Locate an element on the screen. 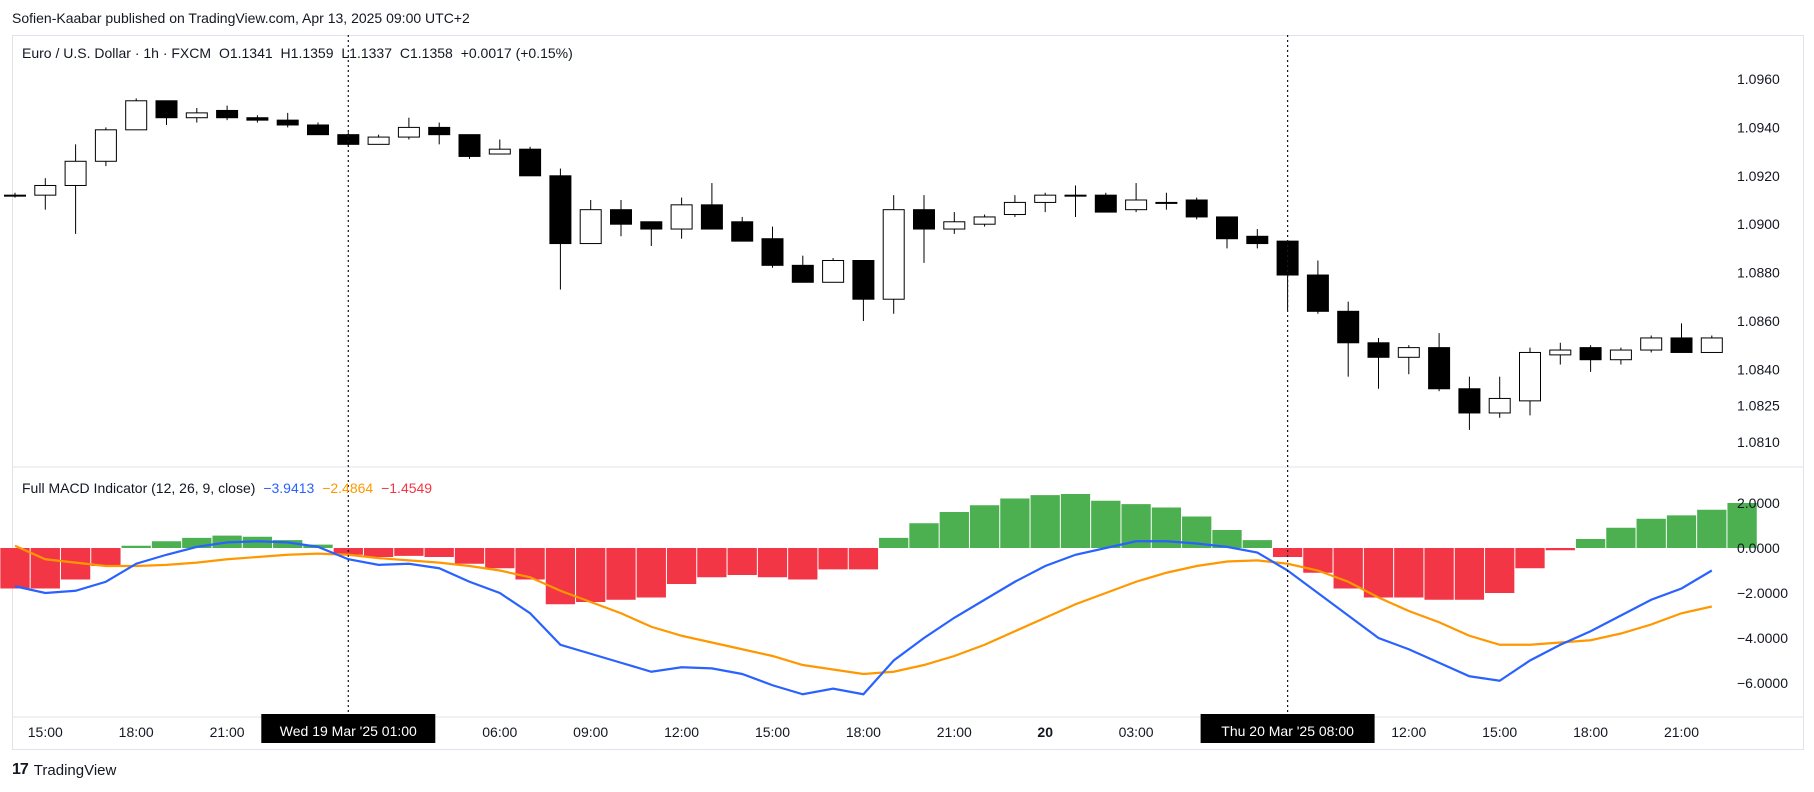 The width and height of the screenshot is (1814, 792). high-value: H1.1359 is located at coordinates (307, 53).